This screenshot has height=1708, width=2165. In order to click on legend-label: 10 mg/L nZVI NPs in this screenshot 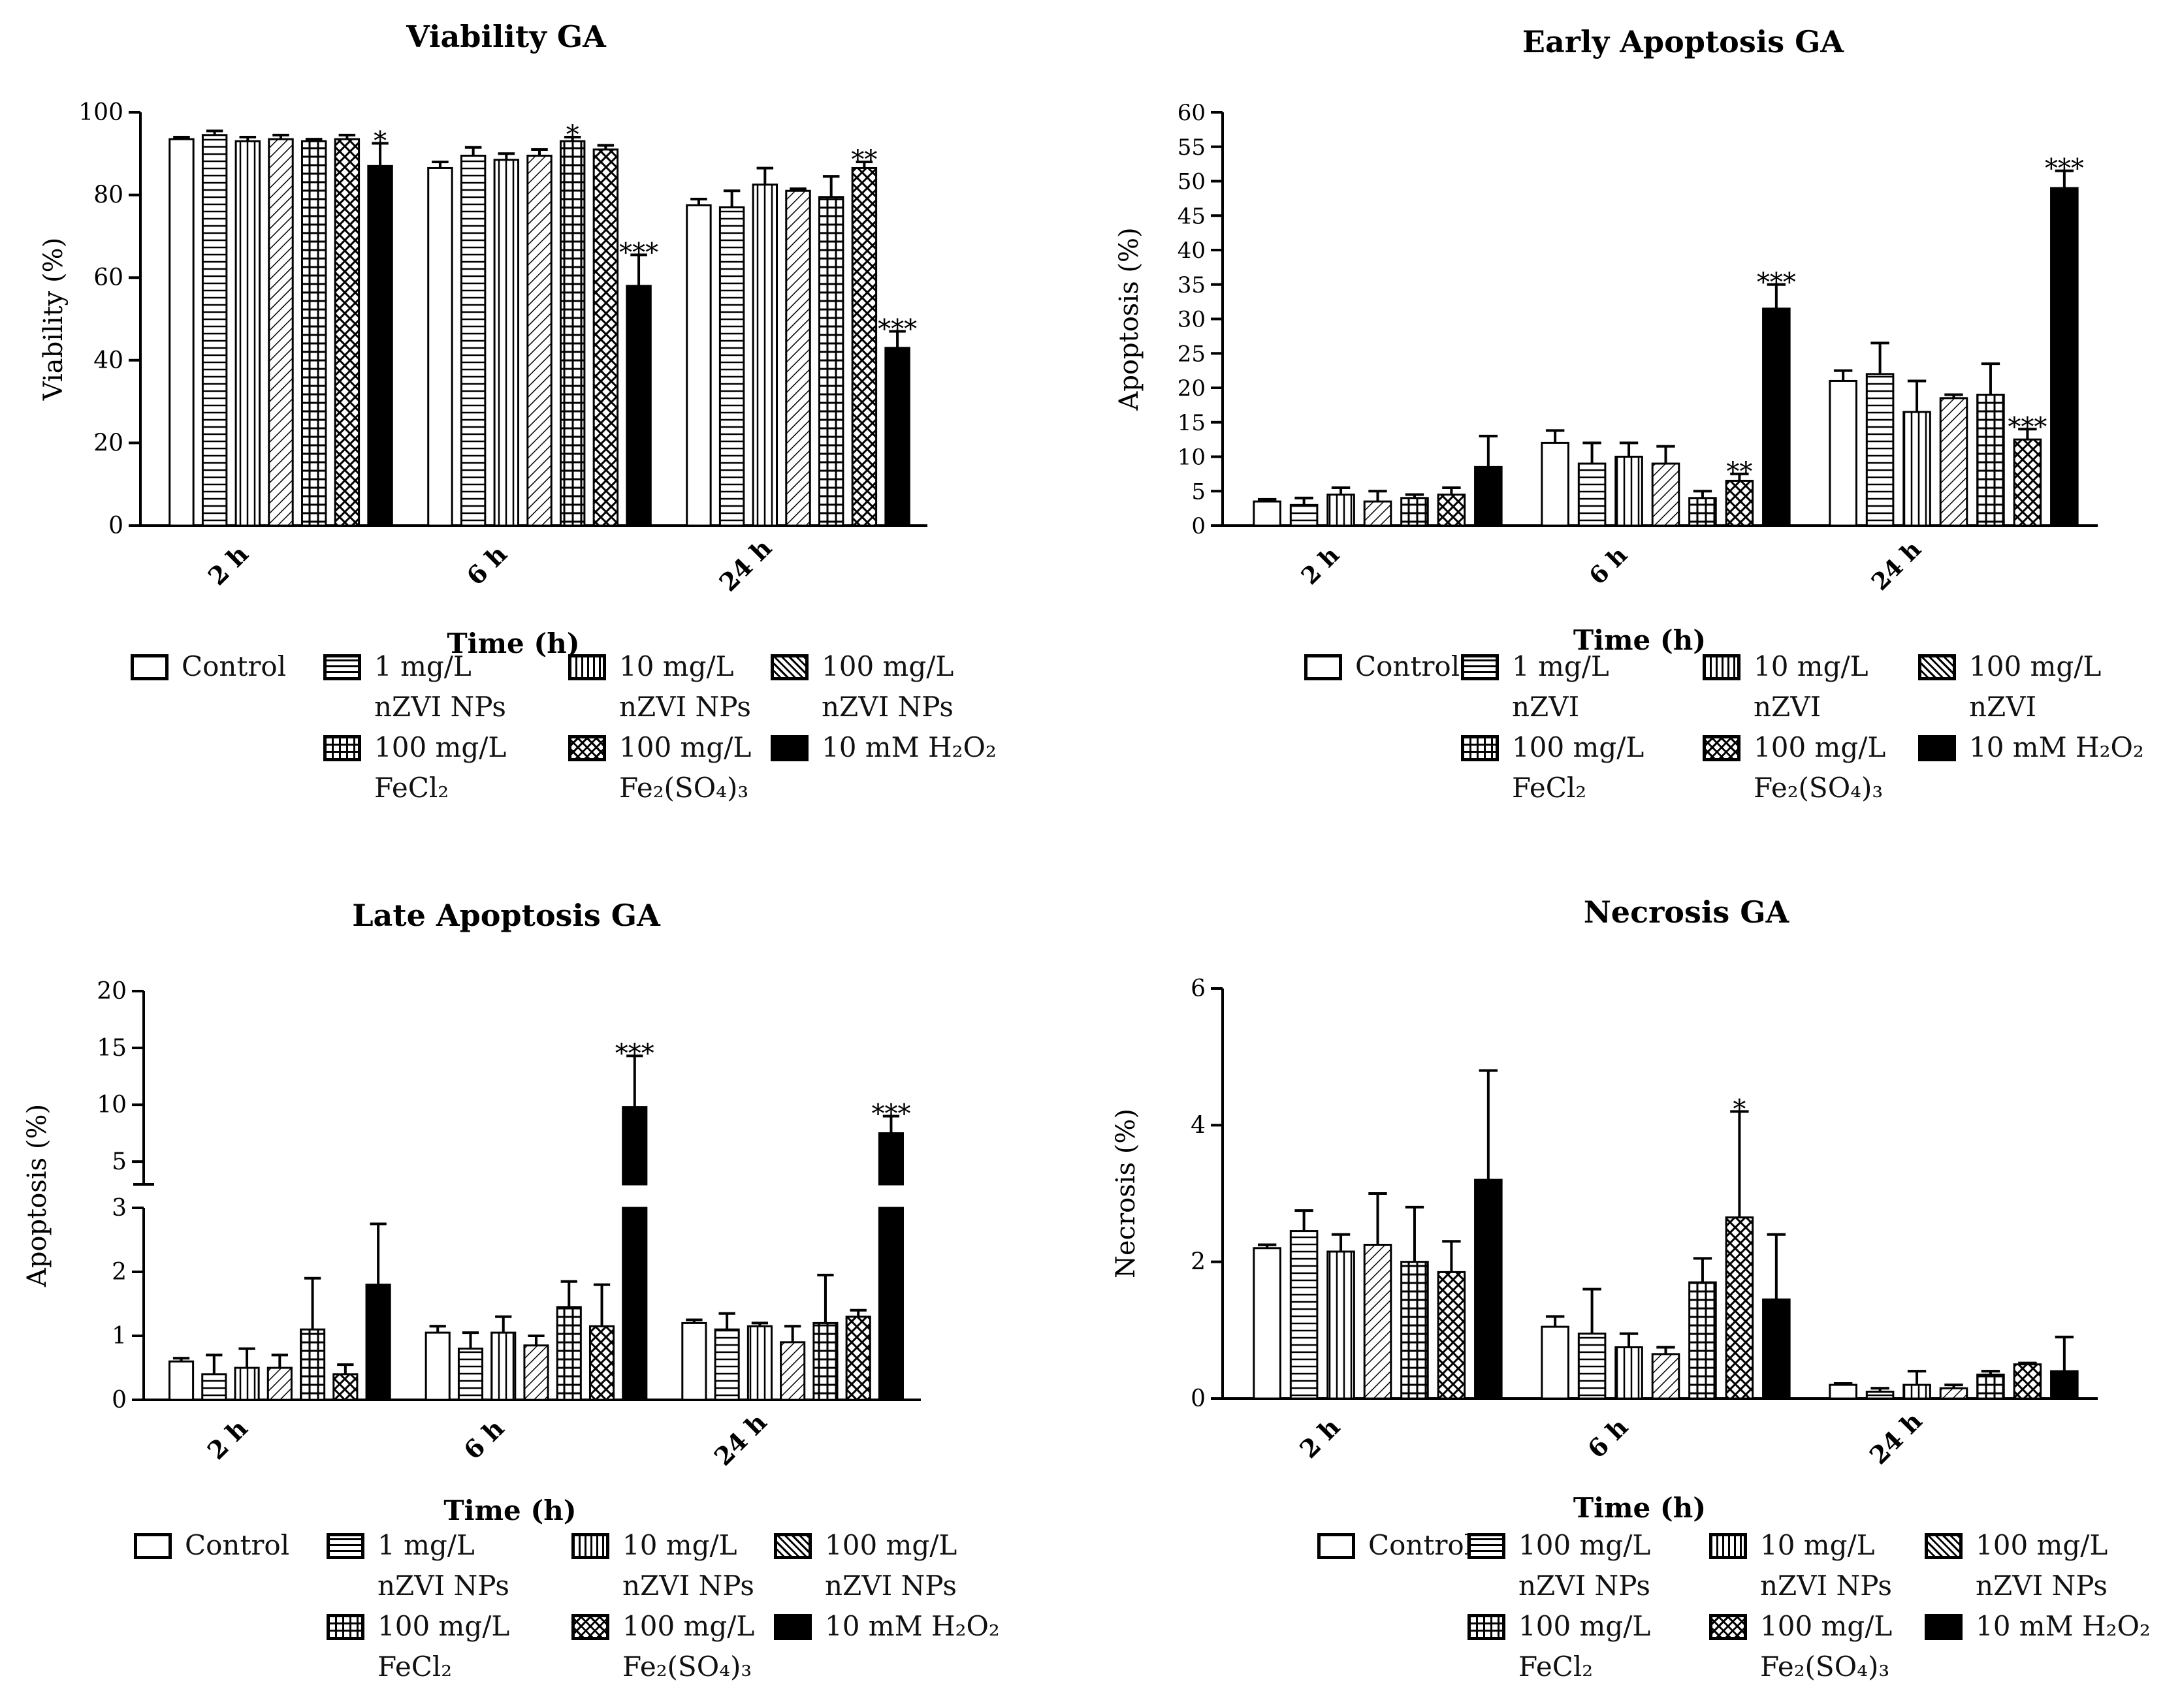, I will do `click(1826, 1565)`.